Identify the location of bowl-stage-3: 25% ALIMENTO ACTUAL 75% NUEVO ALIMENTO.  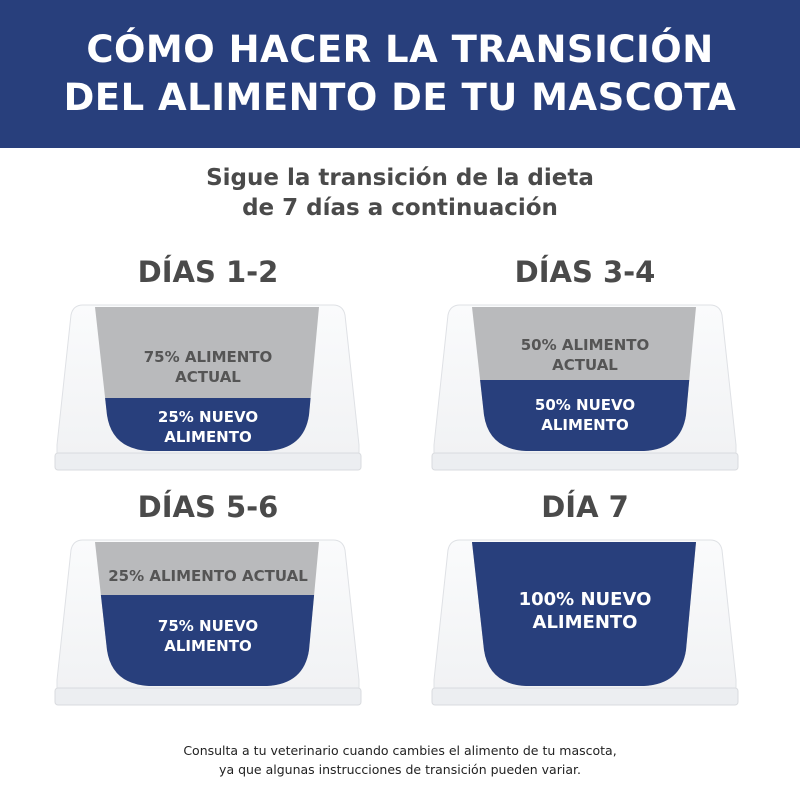
(208, 623).